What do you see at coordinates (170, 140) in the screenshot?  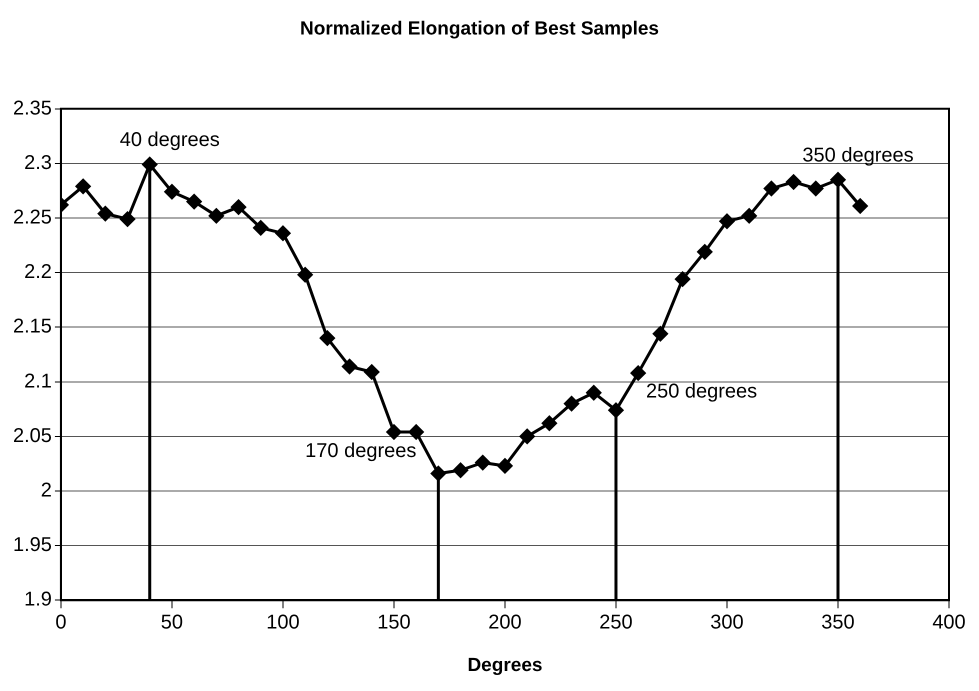 I see `ref-line-label: 40 degrees` at bounding box center [170, 140].